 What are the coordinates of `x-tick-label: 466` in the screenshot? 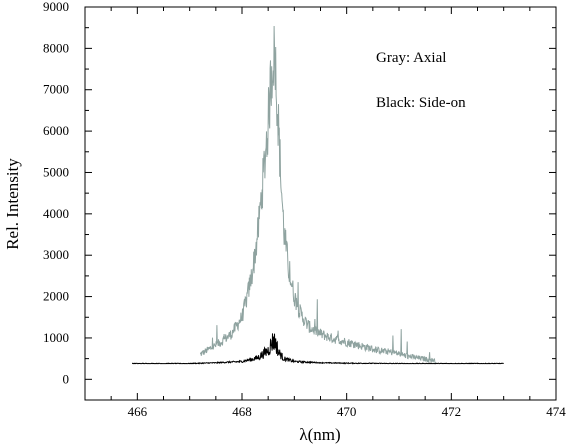 It's located at (138, 411).